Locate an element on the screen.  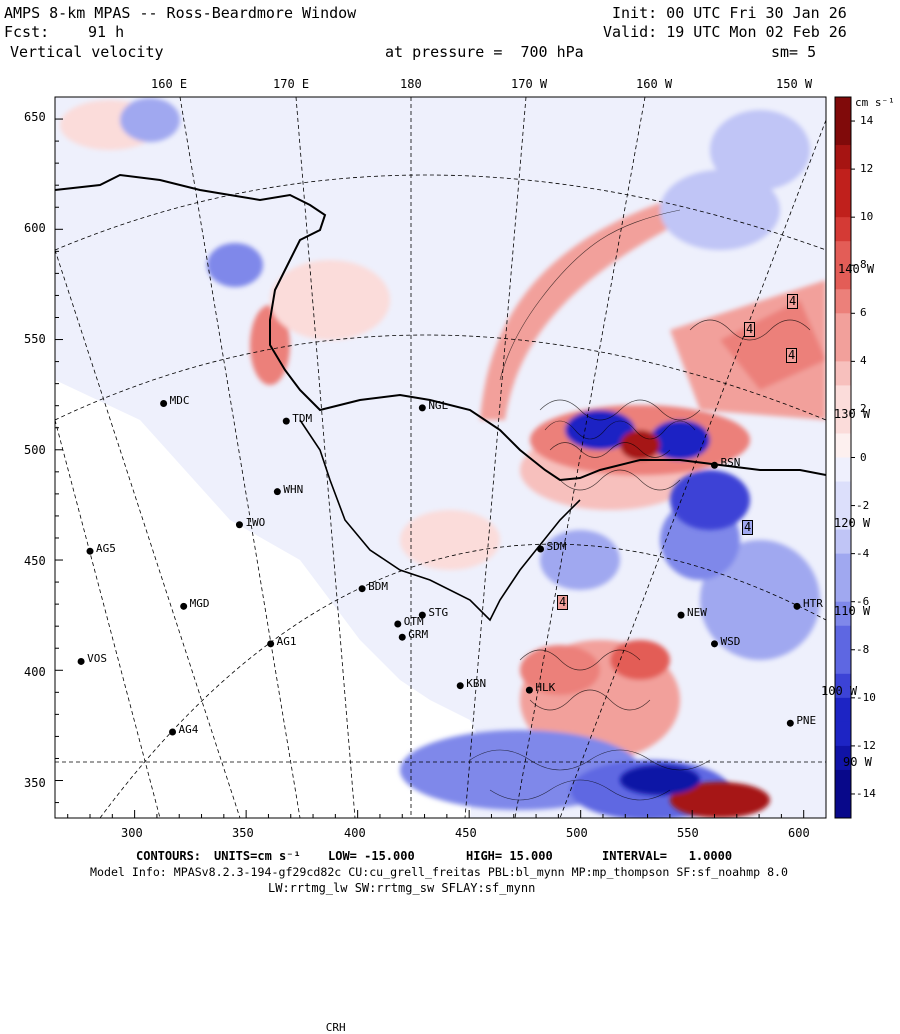
left-tick-label: 500 is located at coordinates (35, 450).